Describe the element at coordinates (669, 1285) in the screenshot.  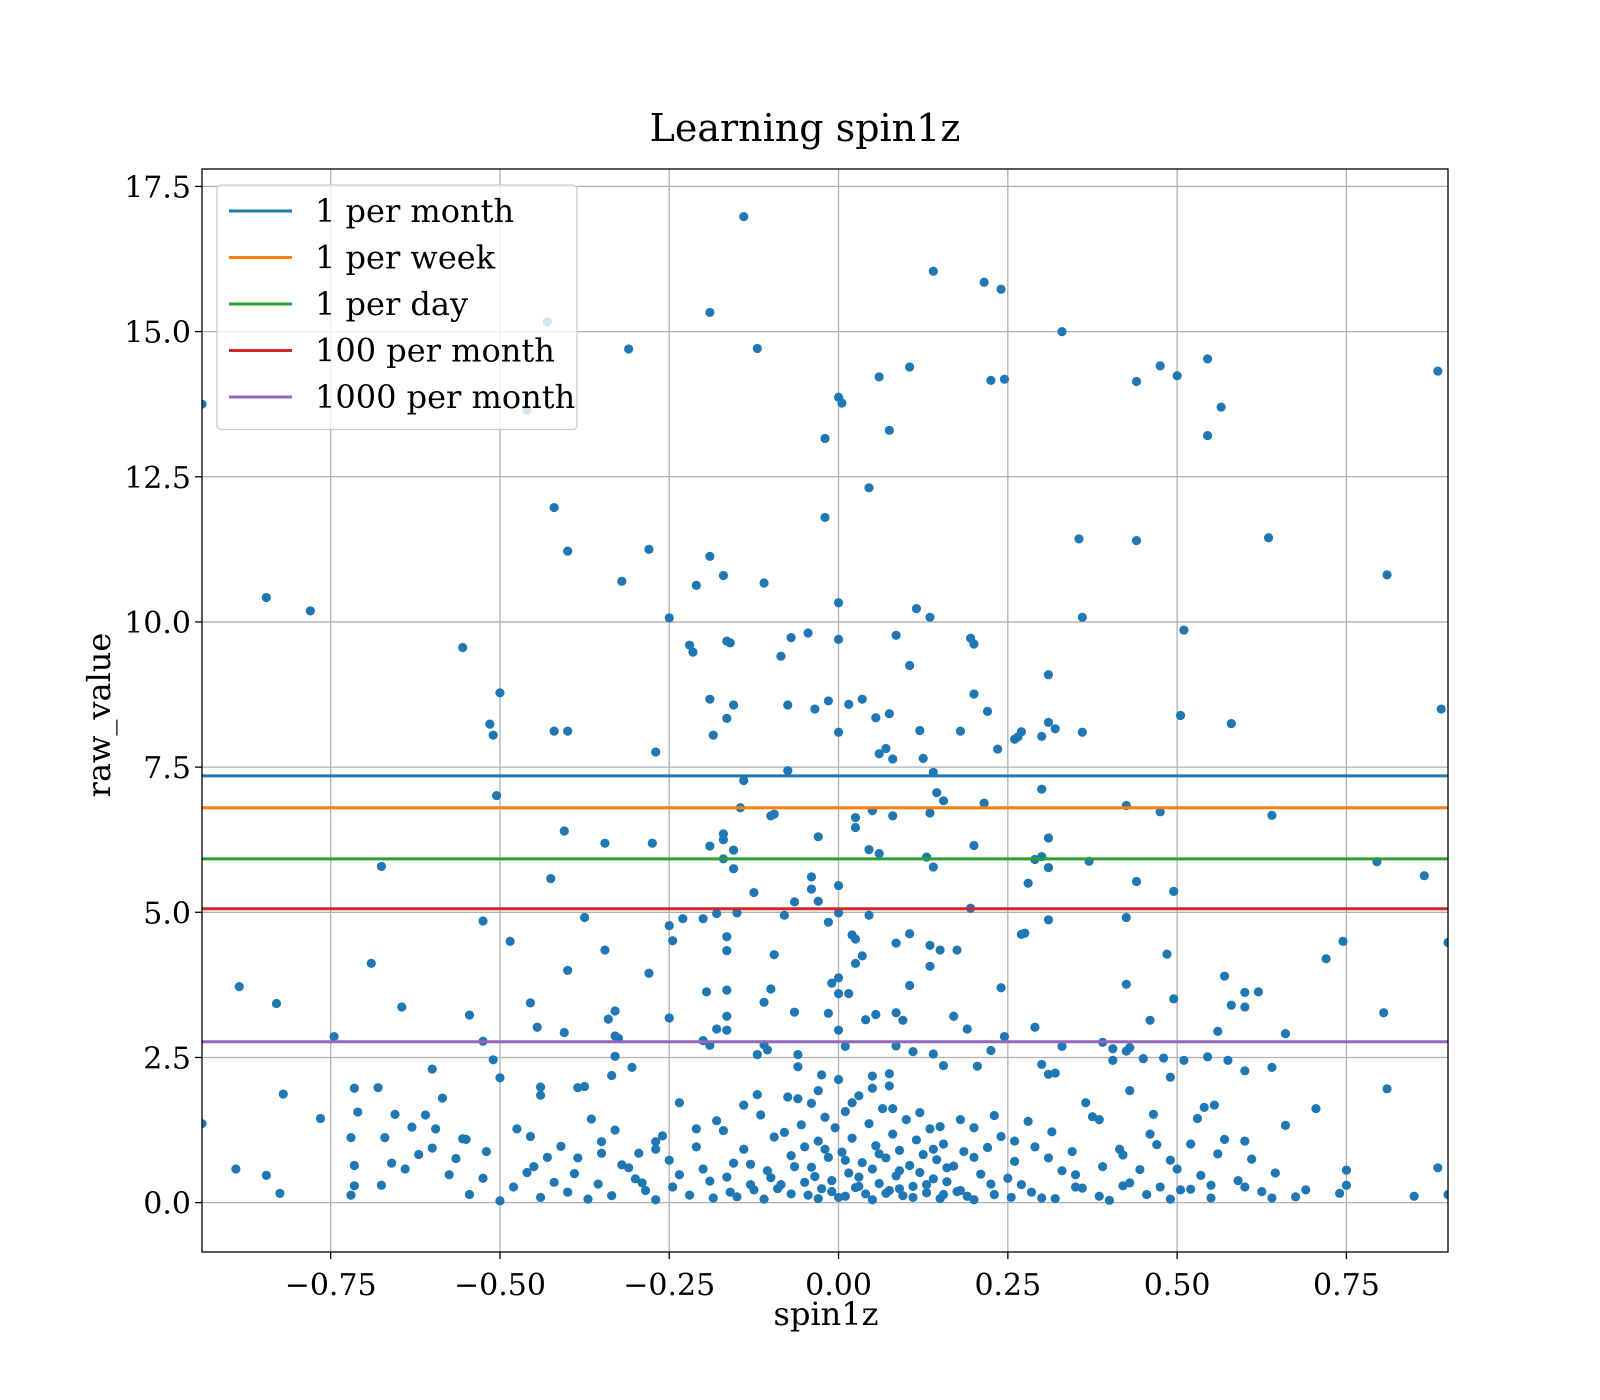
I see `x-tick-label: −0.25` at that location.